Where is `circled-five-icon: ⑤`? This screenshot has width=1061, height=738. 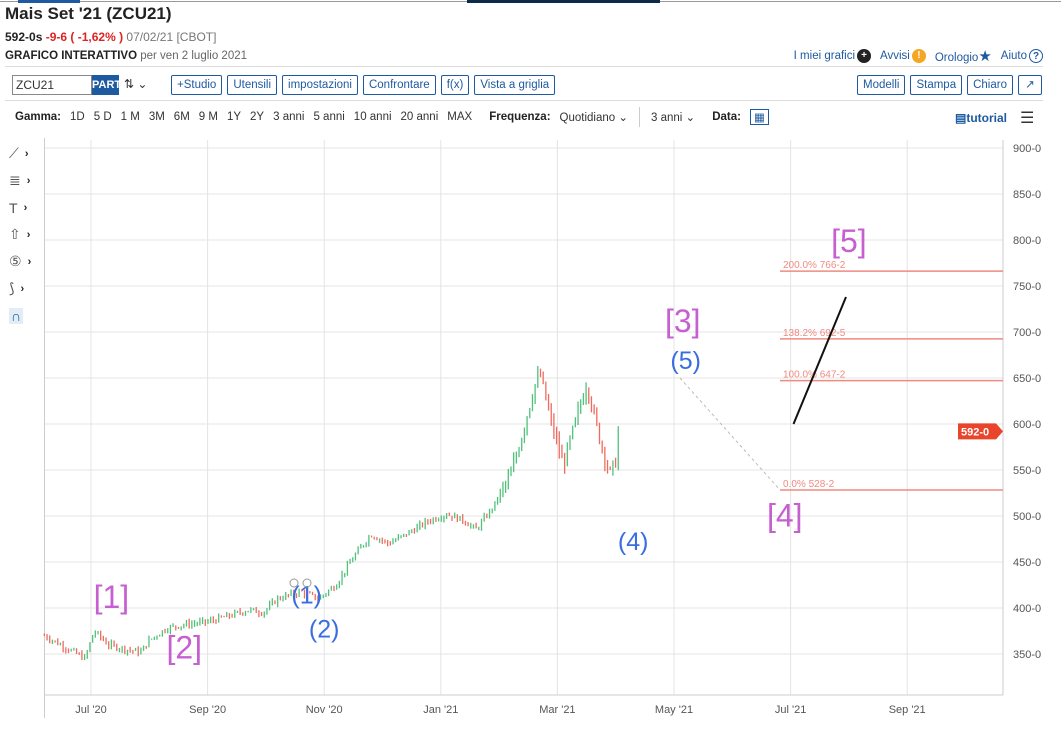 circled-five-icon: ⑤ is located at coordinates (15, 261).